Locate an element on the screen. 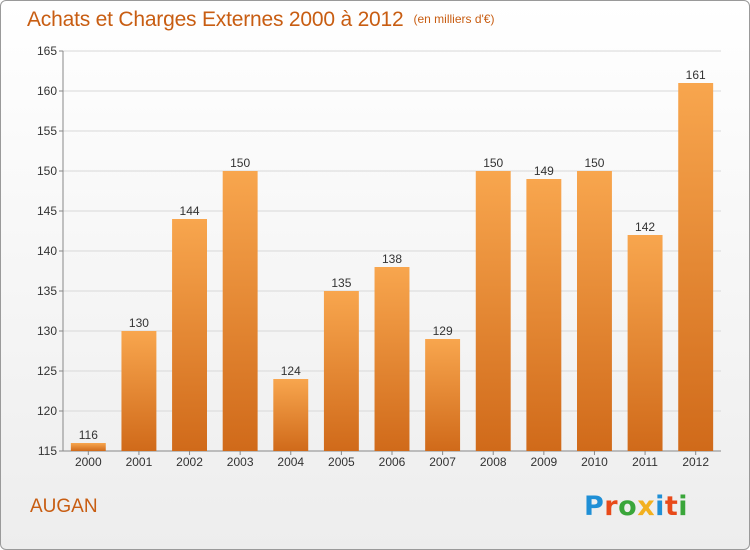  chart-title: Achats et Charges Externes 2000 à 2012 is located at coordinates (215, 19).